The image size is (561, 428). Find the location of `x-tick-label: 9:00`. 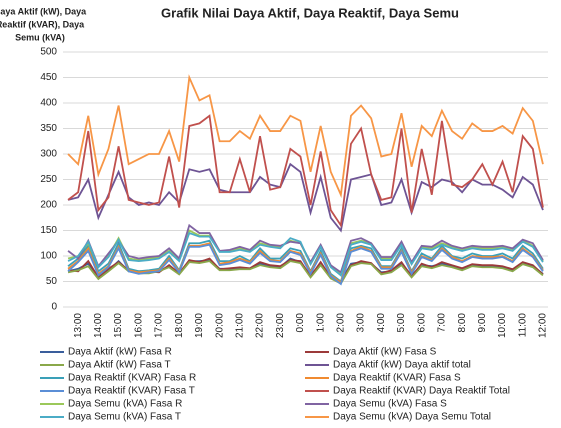

x-tick-label: 9:00 is located at coordinates (482, 323).